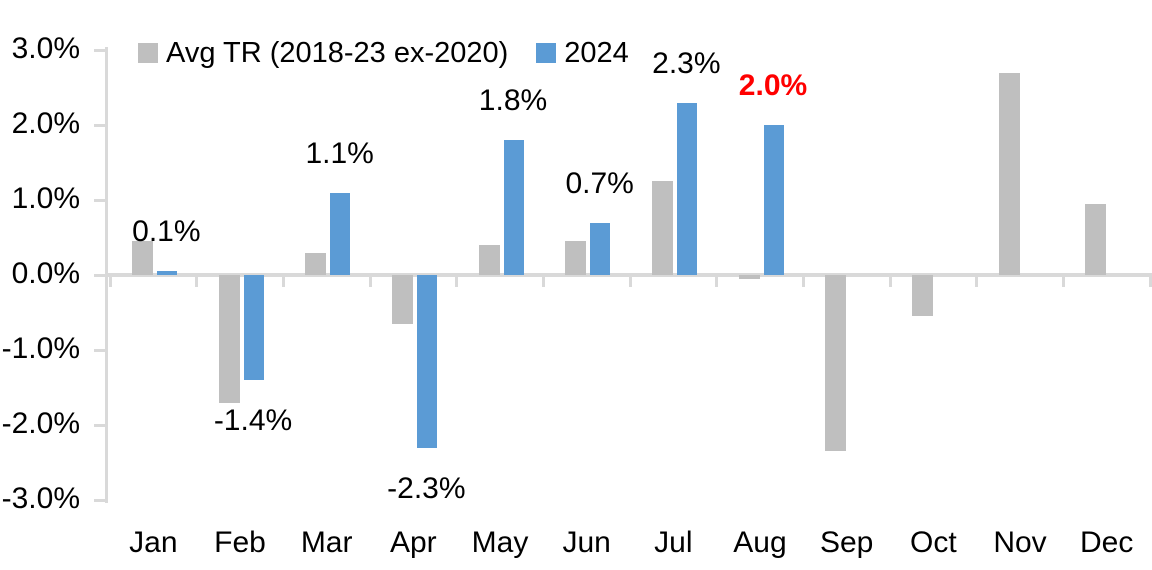 This screenshot has width=1152, height=570. Describe the element at coordinates (45, 123) in the screenshot. I see `y-axis-tick-label: 2.0%` at that location.